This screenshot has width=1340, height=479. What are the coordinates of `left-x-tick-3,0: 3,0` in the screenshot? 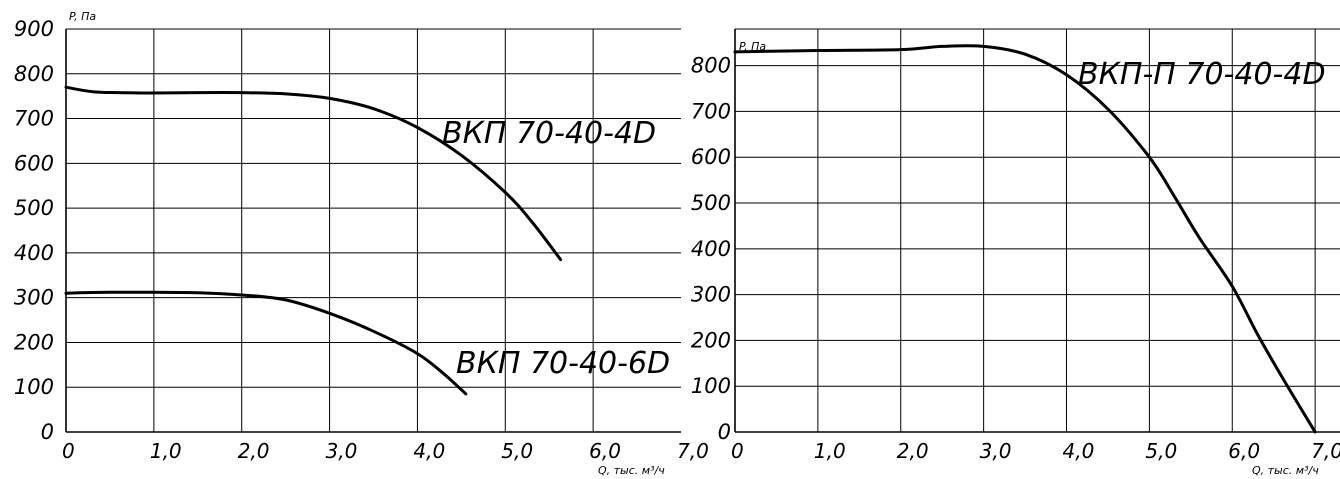 It's located at (342, 451).